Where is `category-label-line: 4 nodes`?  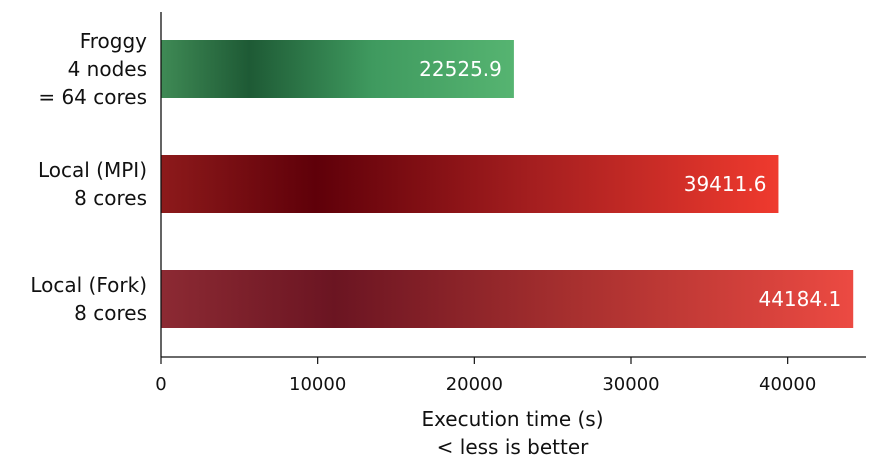
category-label-line: 4 nodes is located at coordinates (107, 69).